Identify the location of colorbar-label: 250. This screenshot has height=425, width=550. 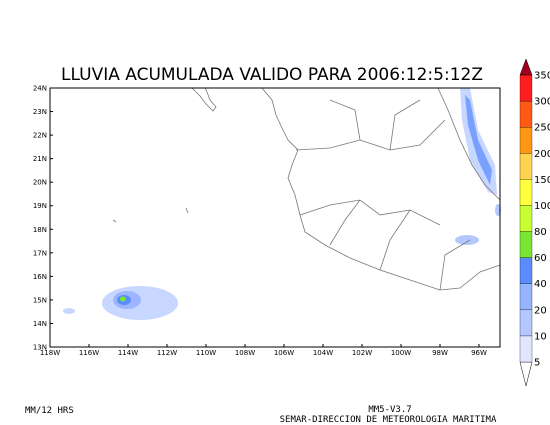
(542, 128).